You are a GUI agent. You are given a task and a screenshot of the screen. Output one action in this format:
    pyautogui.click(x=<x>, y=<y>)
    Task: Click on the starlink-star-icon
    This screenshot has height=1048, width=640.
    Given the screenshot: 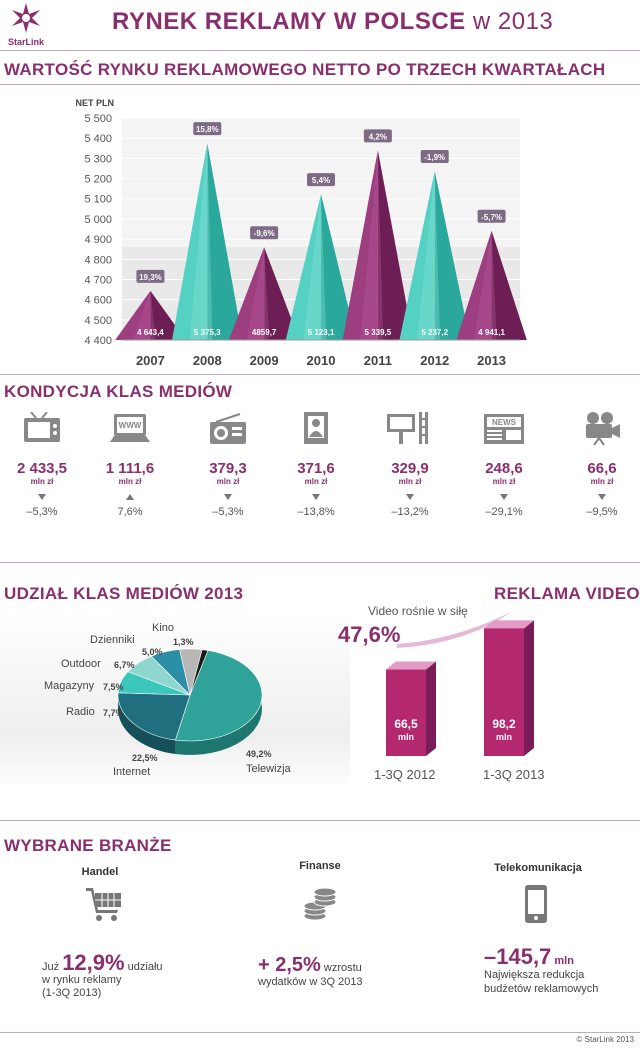 What is the action you would take?
    pyautogui.click(x=26, y=18)
    